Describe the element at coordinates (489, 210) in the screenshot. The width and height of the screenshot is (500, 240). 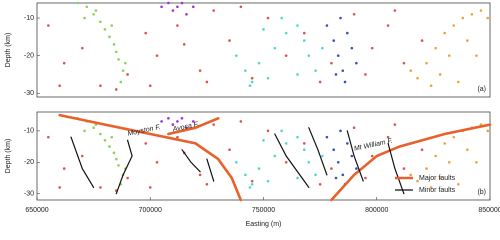
I see `x-tick-label: 850000` at that location.